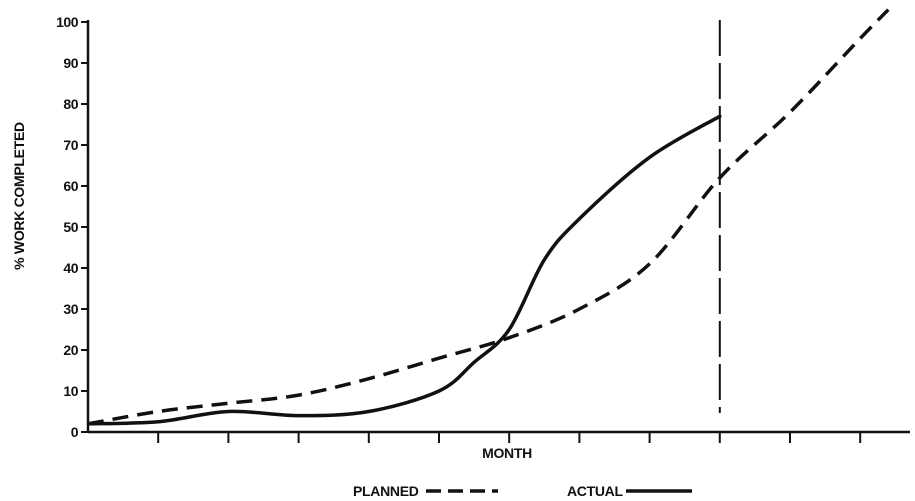 The image size is (915, 501). I want to click on y-tick-label: 20, so click(70, 350).